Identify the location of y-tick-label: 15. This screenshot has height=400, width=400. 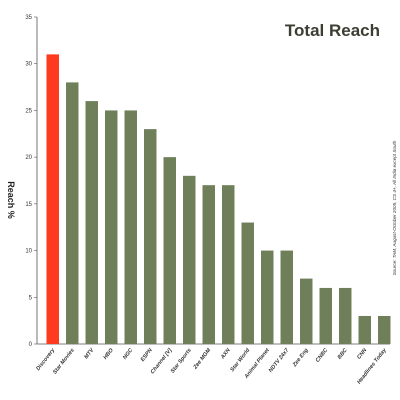
(28, 205).